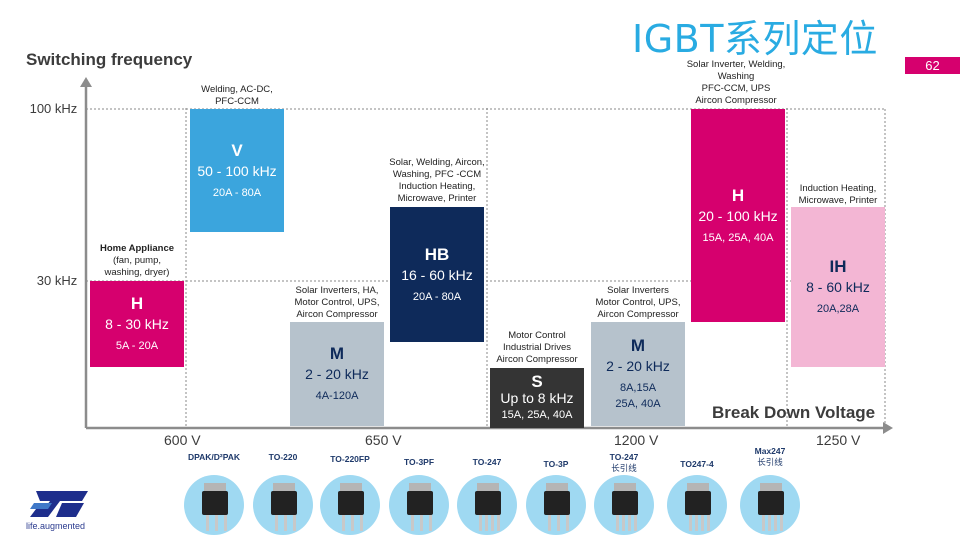 The width and height of the screenshot is (960, 544). I want to click on package-label: TO-3PF, so click(419, 462).